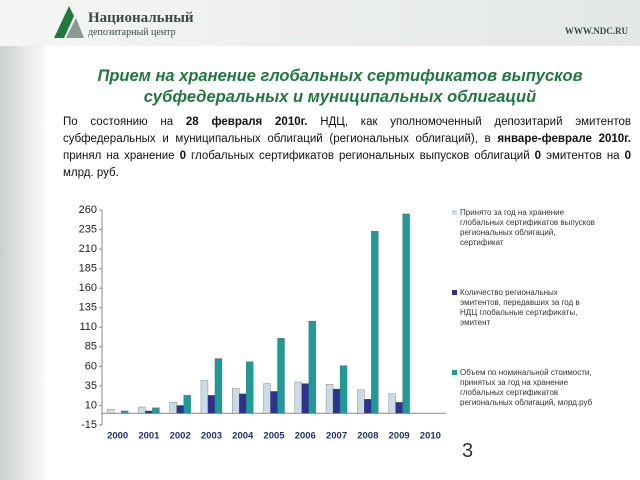  Describe the element at coordinates (91, 405) in the screenshot. I see `y-tick-label: 10` at that location.